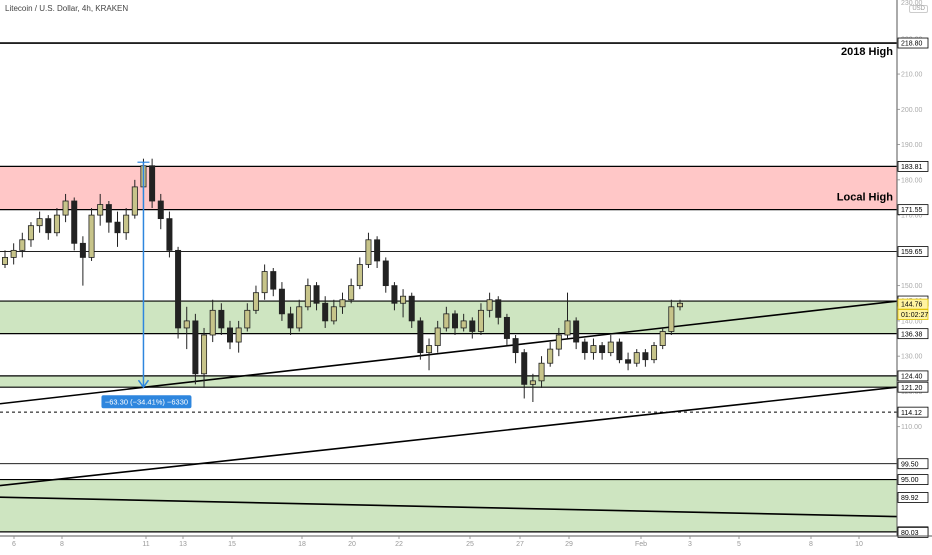  I want to click on price-label: 159.65, so click(912, 252).